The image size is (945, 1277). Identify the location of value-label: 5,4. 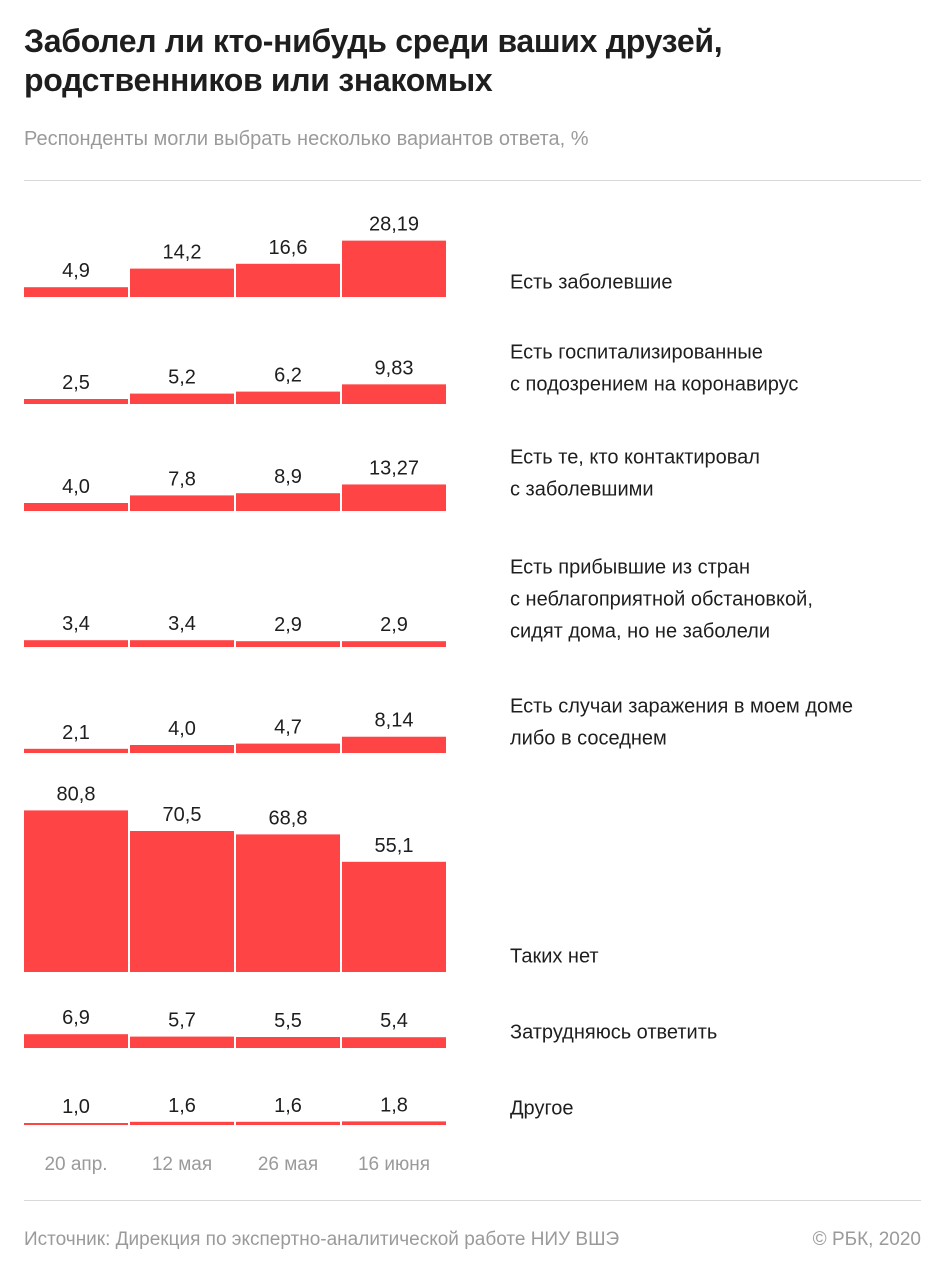
(394, 1021).